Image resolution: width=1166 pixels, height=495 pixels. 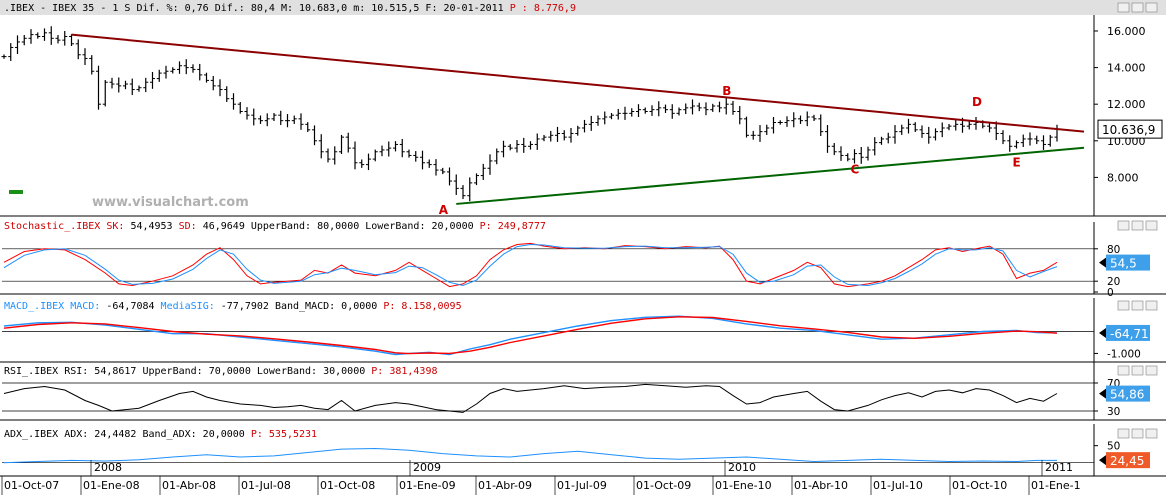 What do you see at coordinates (1126, 104) in the screenshot?
I see `price-y-tick-label: 12.000` at bounding box center [1126, 104].